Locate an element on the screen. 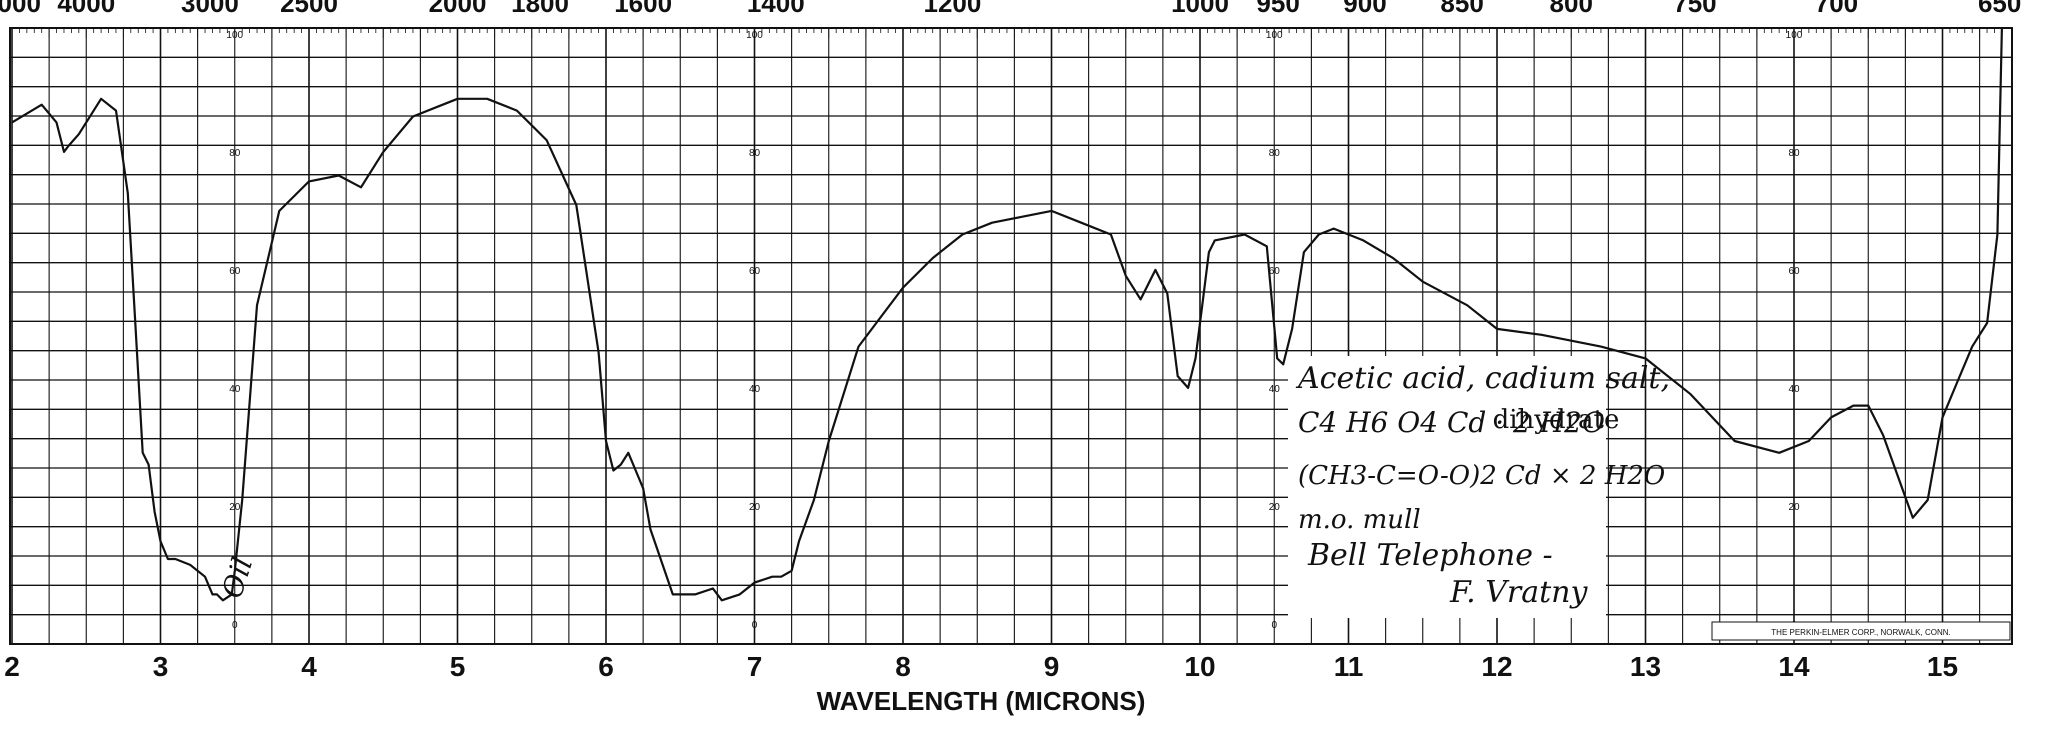 This screenshot has height=729, width=2048. top-tick-label: 950 is located at coordinates (1277, 9).